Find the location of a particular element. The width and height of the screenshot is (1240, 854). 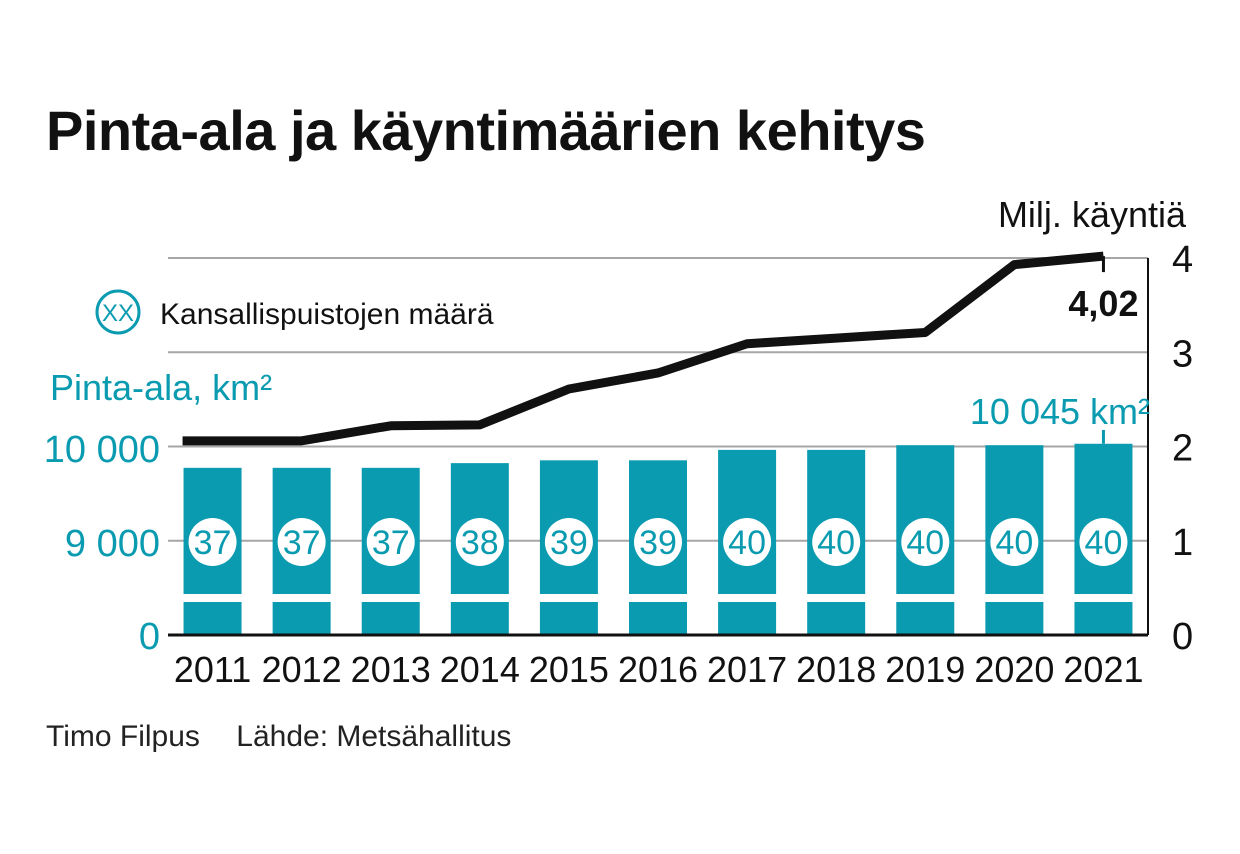

park-count-2011: 37 is located at coordinates (213, 543).